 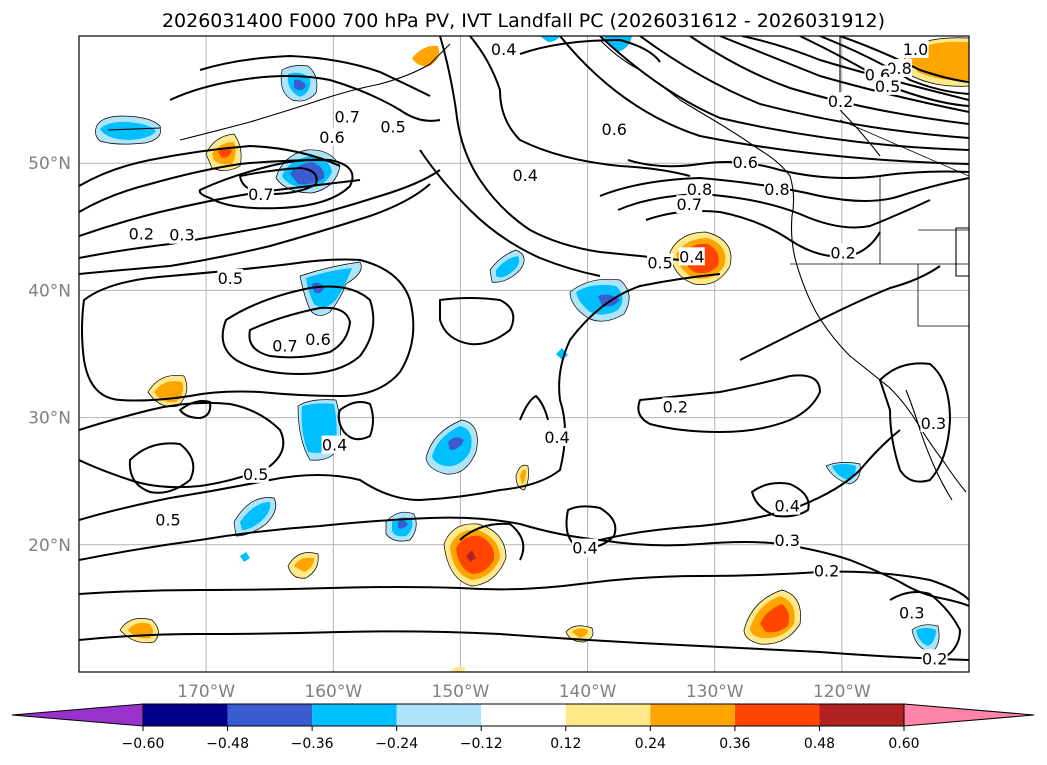 I want to click on colorbar-ticks, so click(x=523, y=728).